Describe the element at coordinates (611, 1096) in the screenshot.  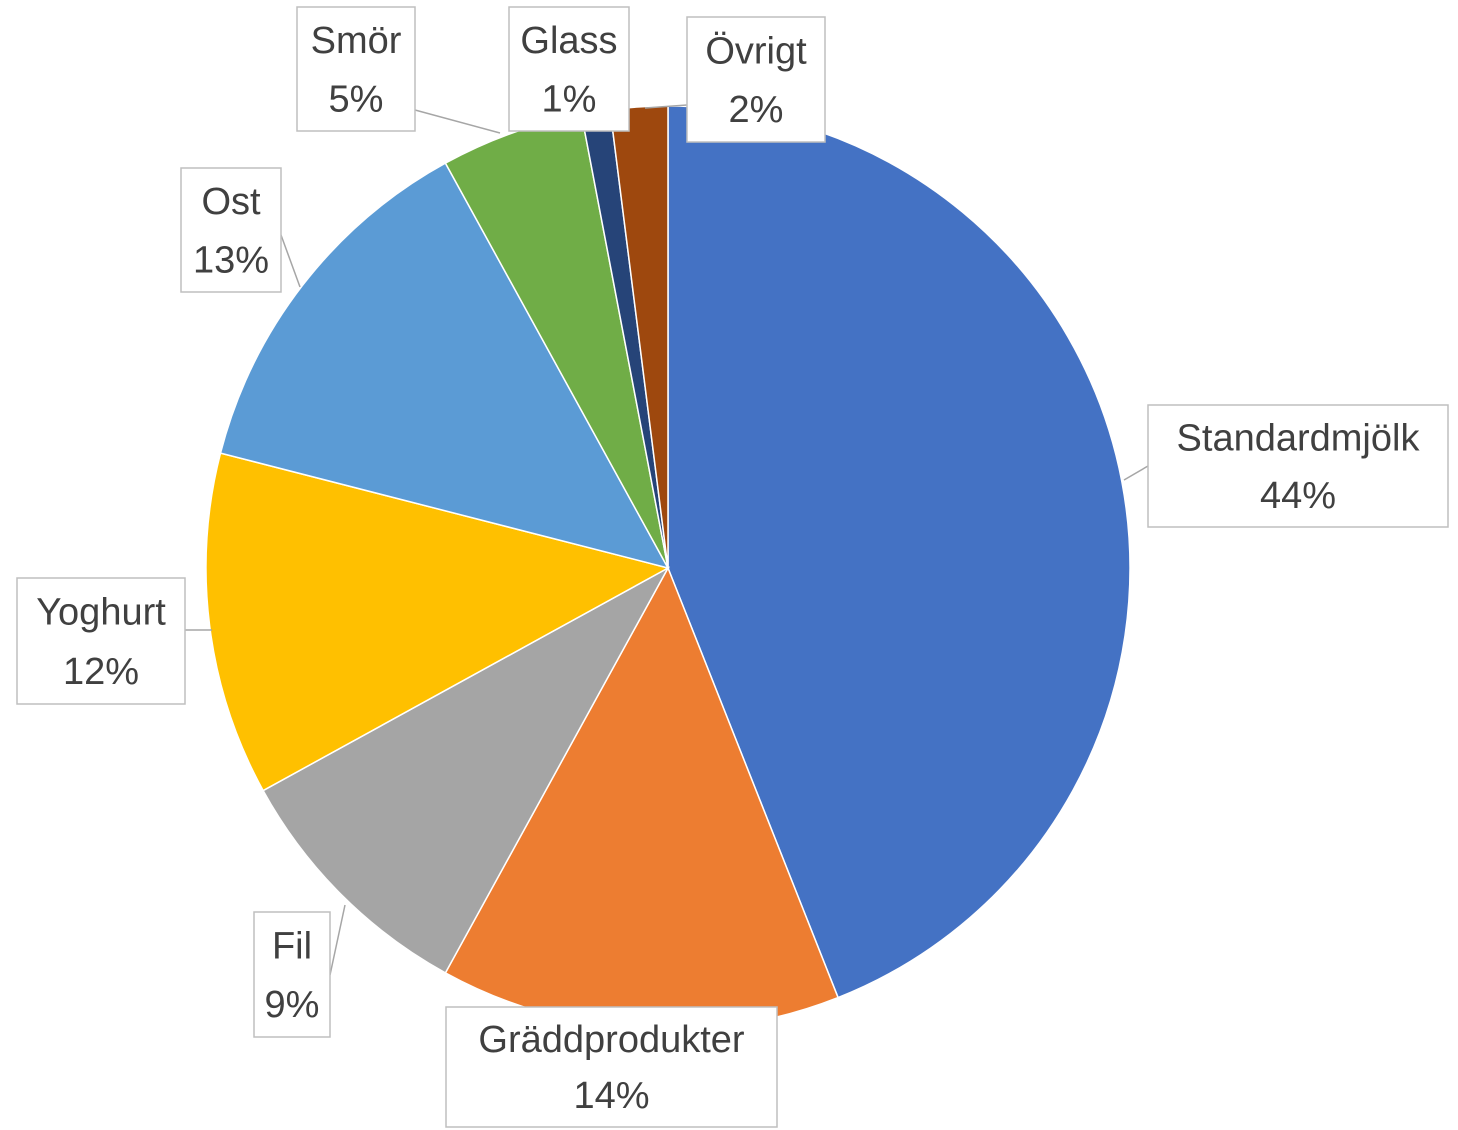
I see `slice-percent: 14%` at that location.